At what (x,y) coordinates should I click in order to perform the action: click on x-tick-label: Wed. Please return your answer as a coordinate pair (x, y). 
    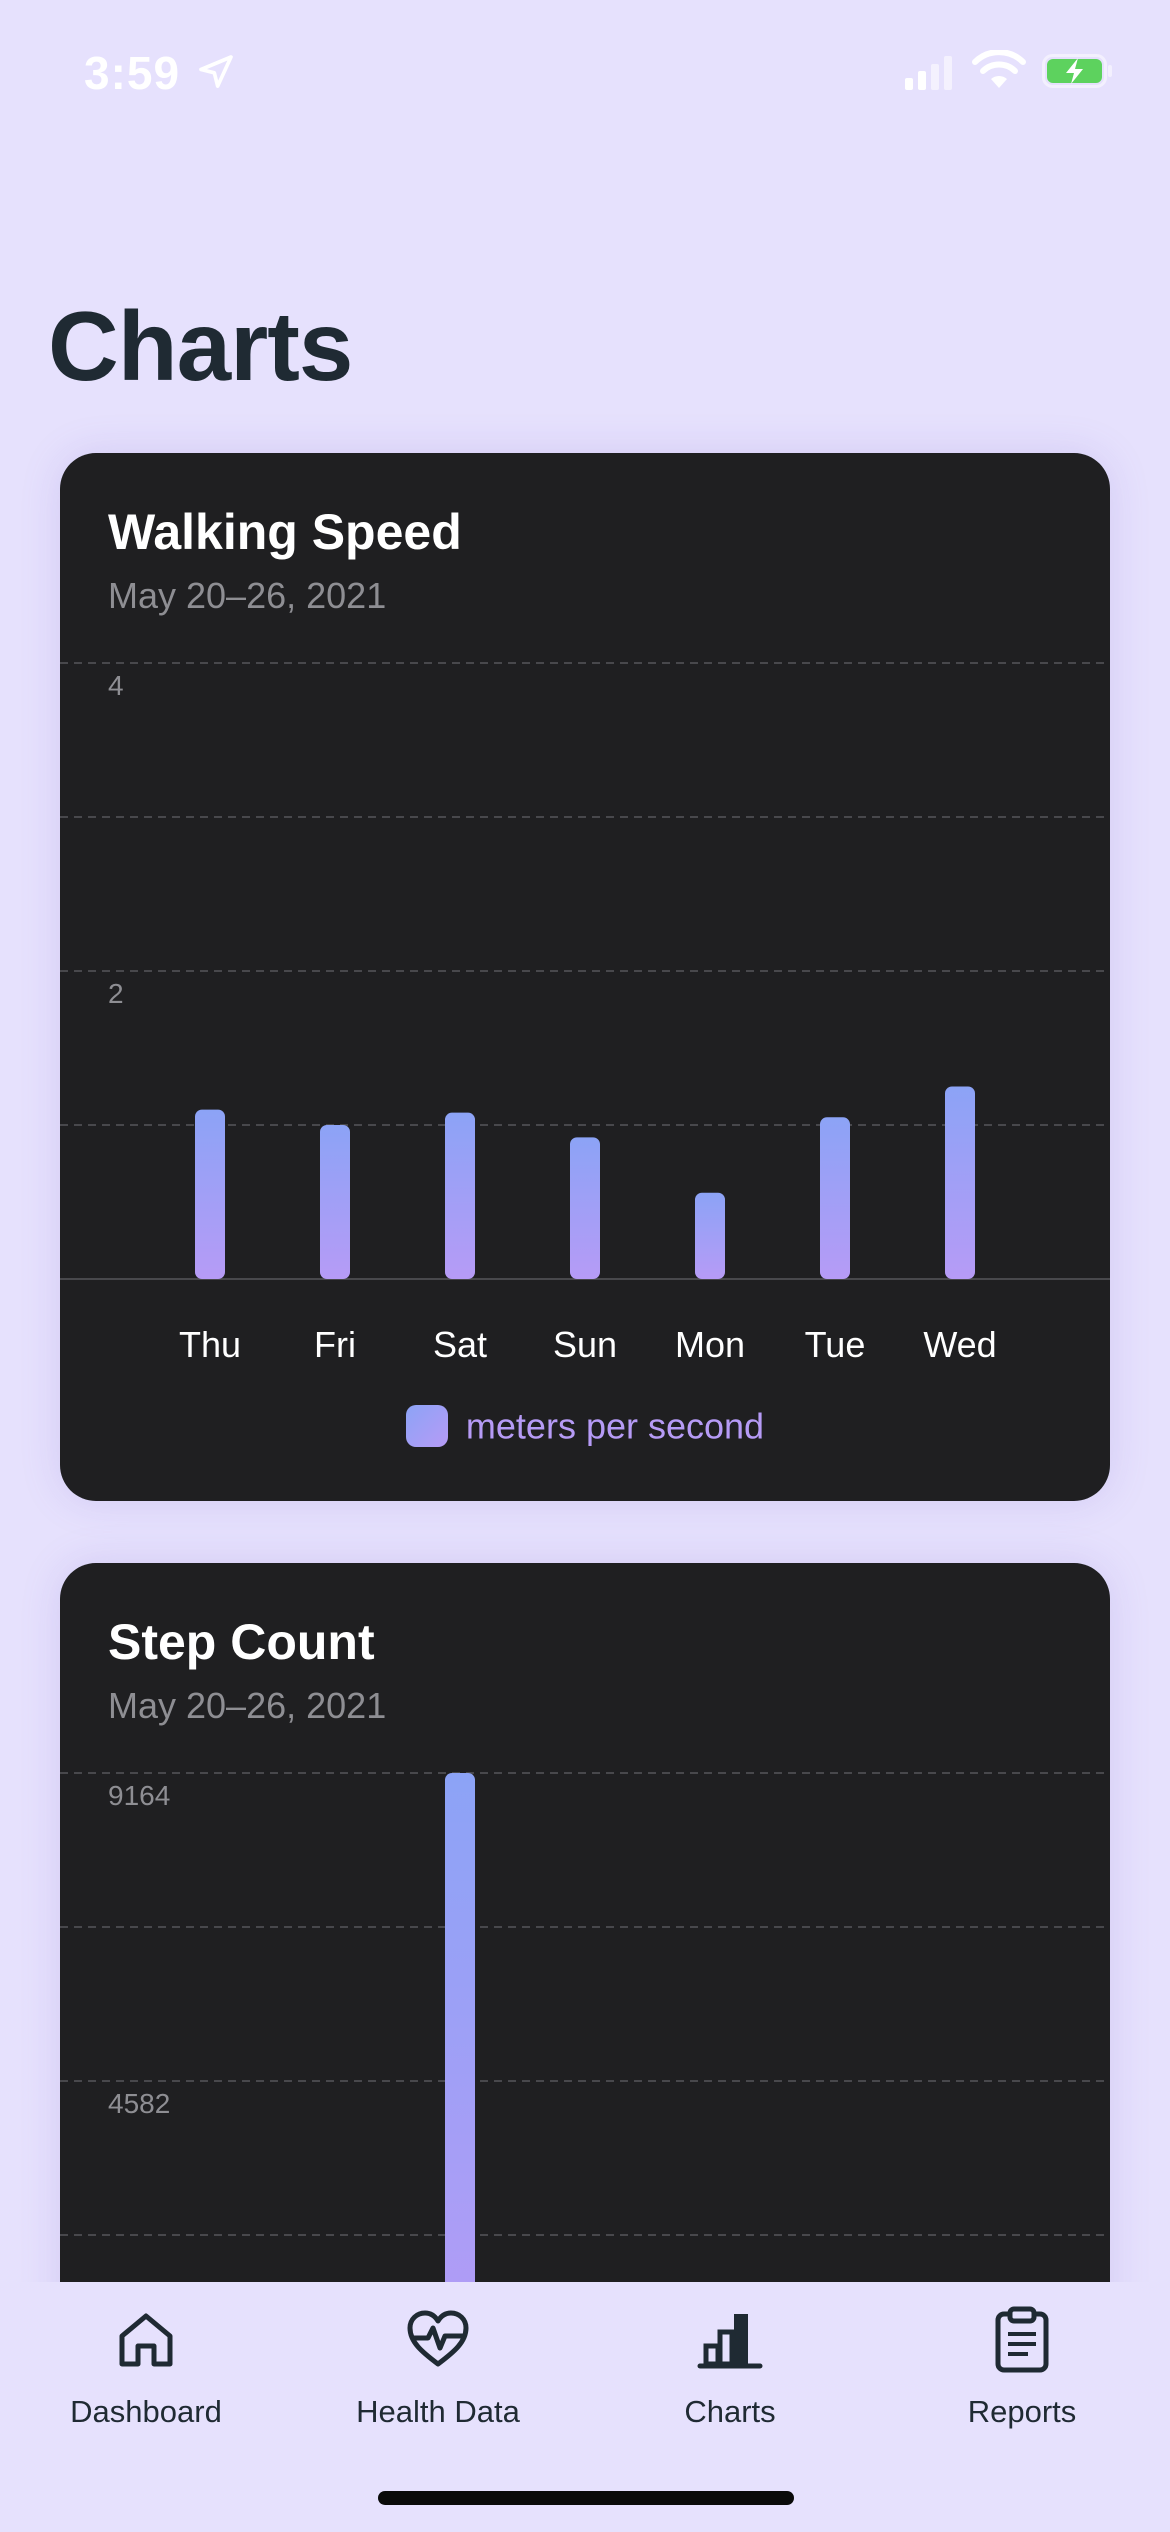
    Looking at the image, I should click on (959, 1344).